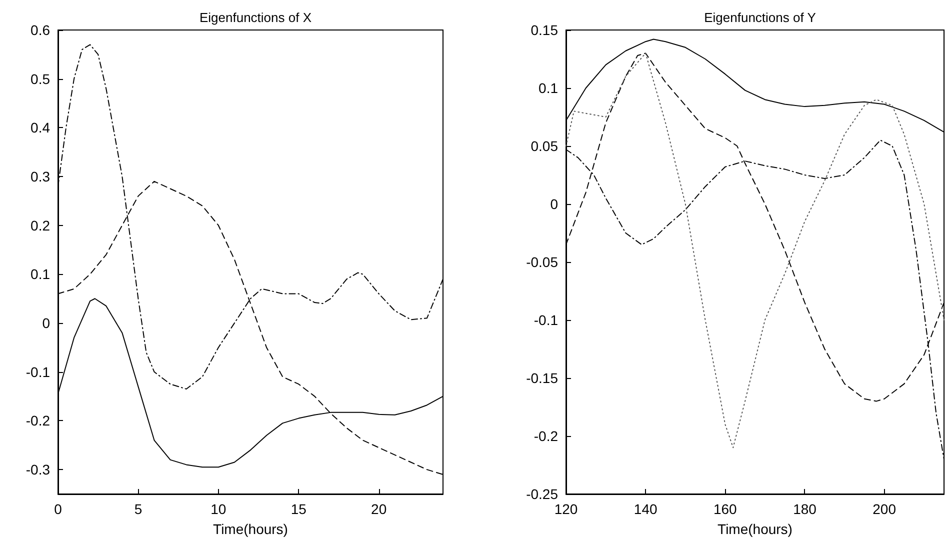 The image size is (945, 541). I want to click on x-tick-label: 120, so click(566, 509).